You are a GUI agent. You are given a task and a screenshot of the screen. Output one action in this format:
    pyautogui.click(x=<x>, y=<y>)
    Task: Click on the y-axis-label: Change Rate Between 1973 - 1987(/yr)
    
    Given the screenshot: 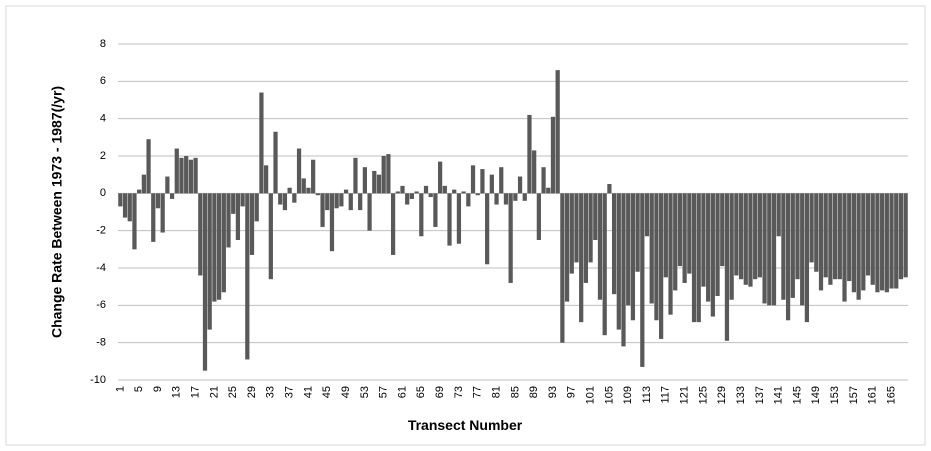 What is the action you would take?
    pyautogui.click(x=57, y=212)
    